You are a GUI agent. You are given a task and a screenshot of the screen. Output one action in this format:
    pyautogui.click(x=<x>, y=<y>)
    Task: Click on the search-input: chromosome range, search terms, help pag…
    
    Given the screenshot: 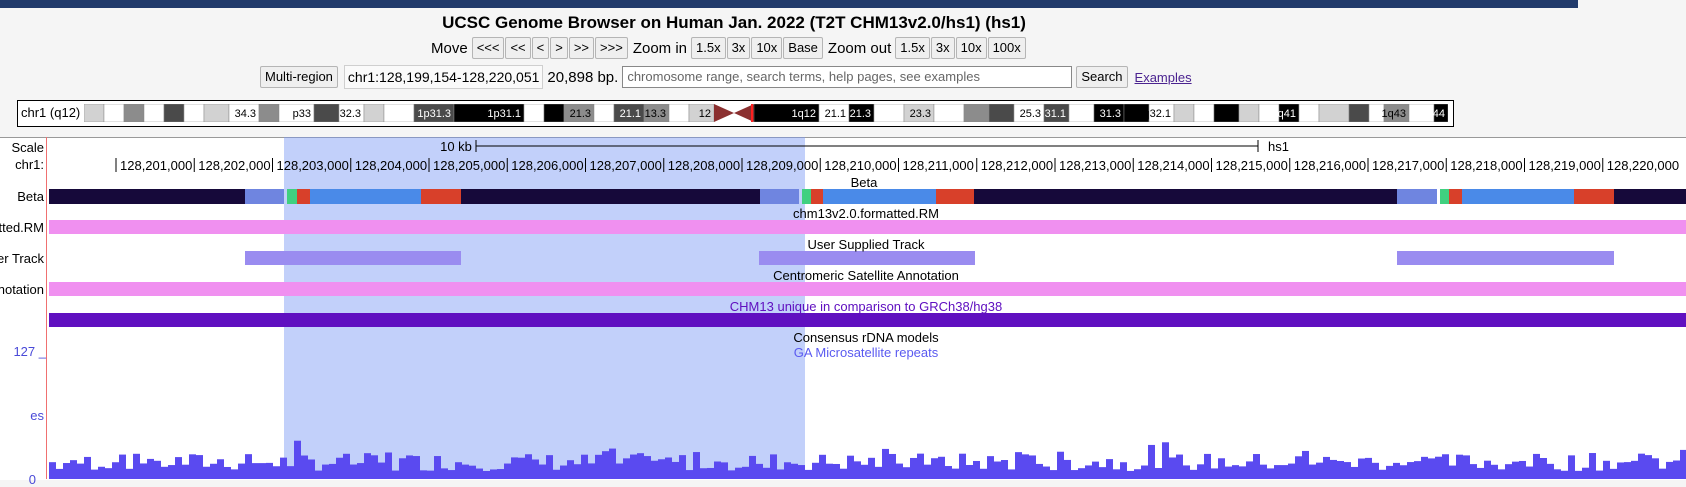 What is the action you would take?
    pyautogui.click(x=847, y=77)
    